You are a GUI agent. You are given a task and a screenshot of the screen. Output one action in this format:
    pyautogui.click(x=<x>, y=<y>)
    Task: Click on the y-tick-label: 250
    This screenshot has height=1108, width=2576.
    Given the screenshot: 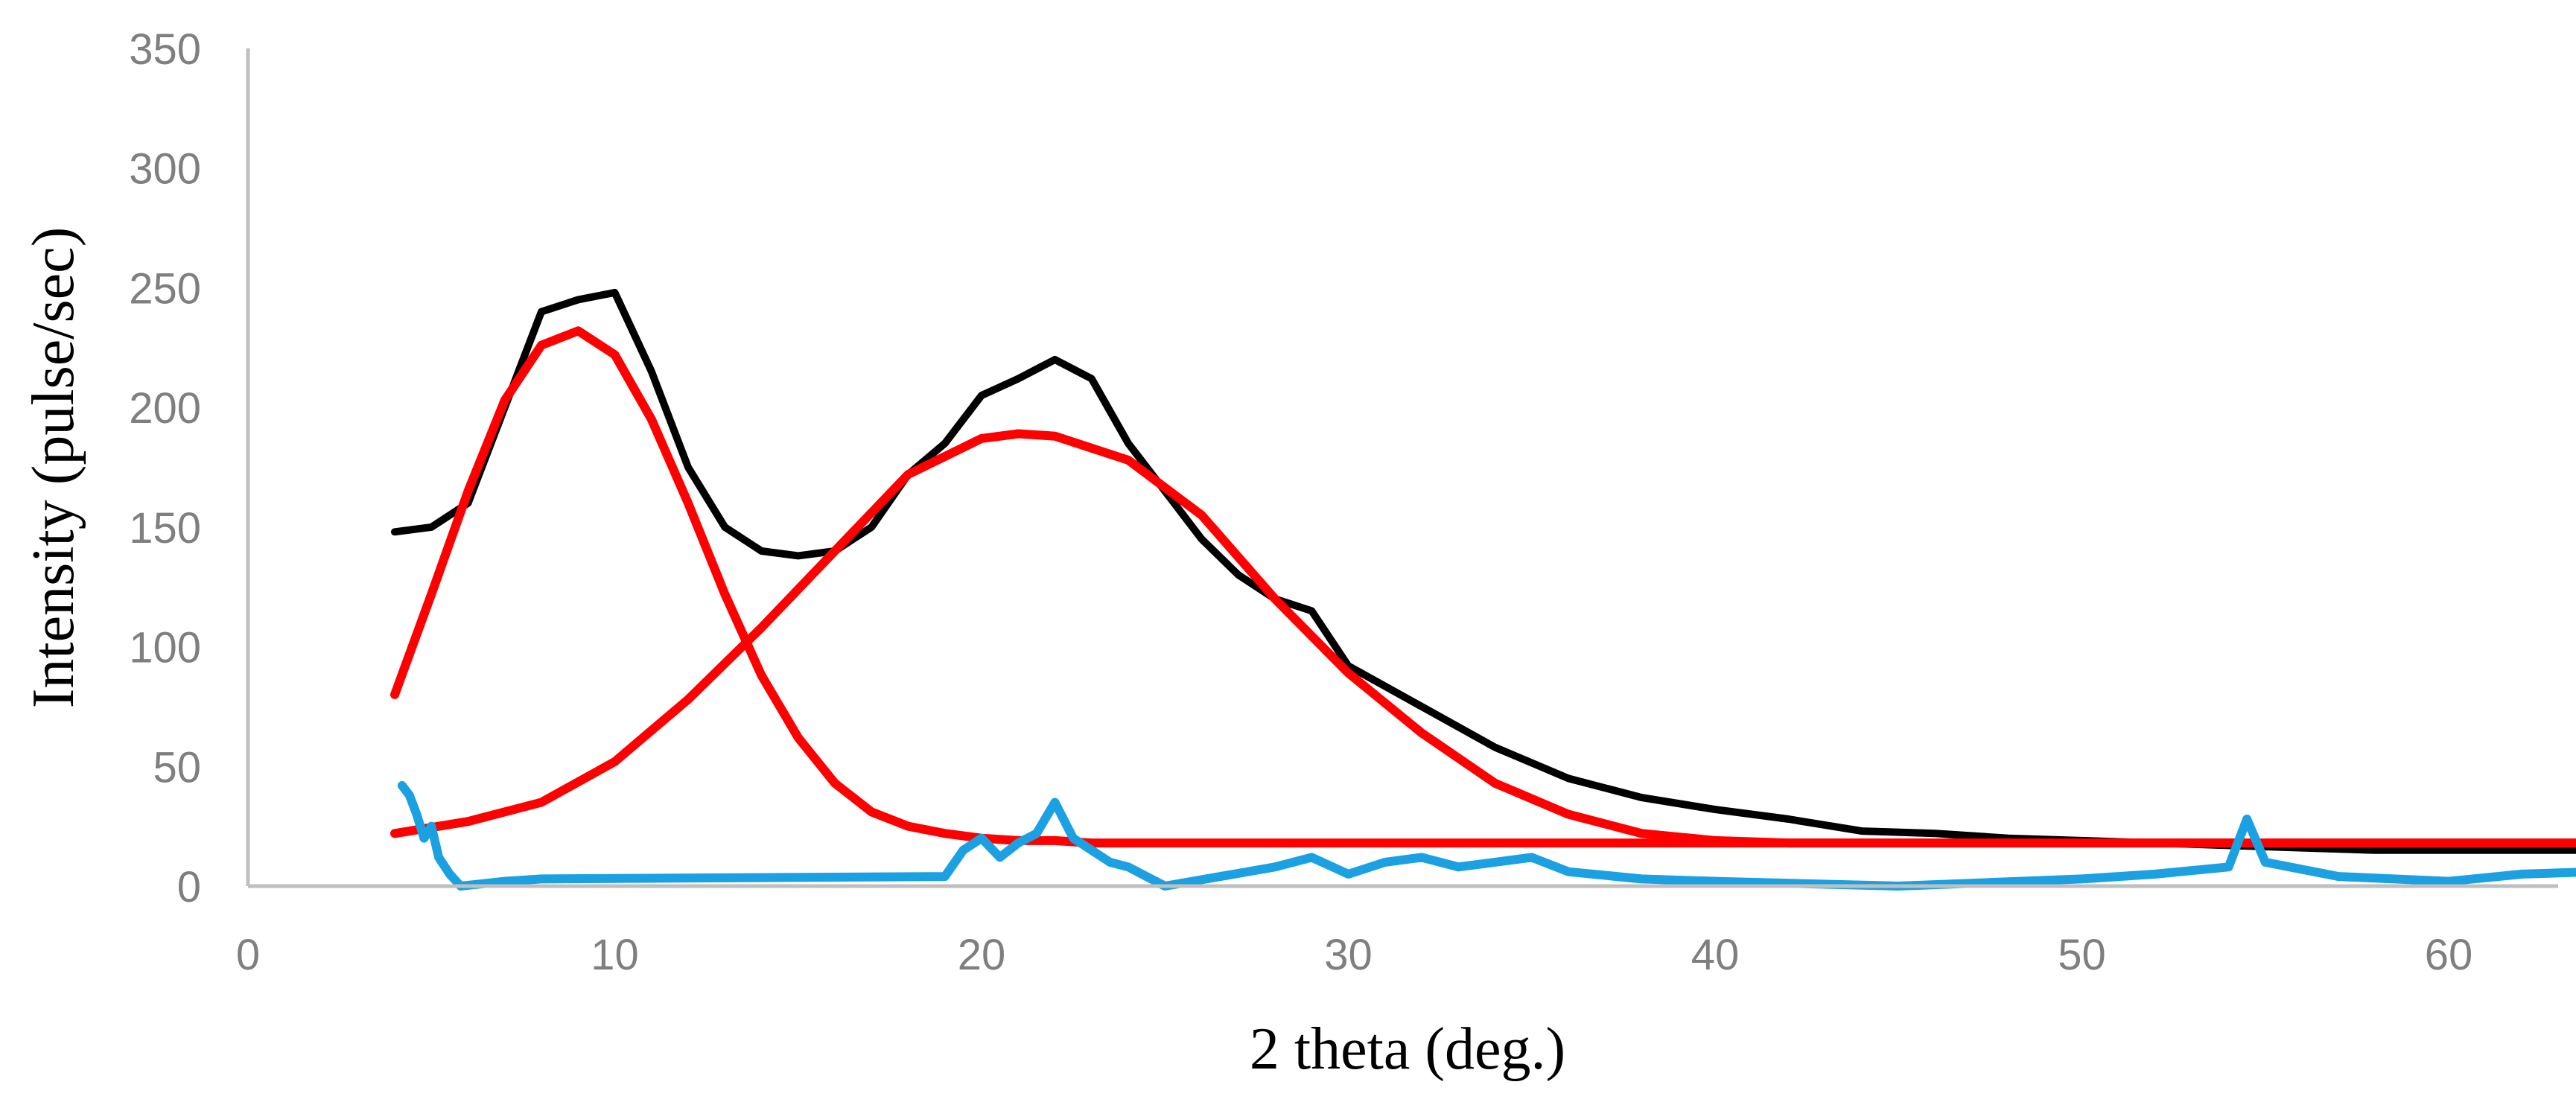 What is the action you would take?
    pyautogui.click(x=165, y=288)
    